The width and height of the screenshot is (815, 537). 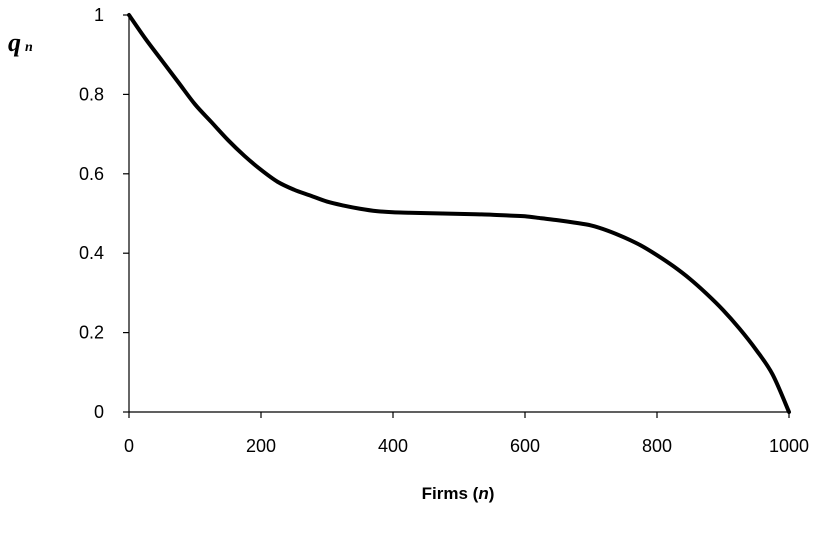 I want to click on x-axis-label-var: n, so click(x=483, y=493).